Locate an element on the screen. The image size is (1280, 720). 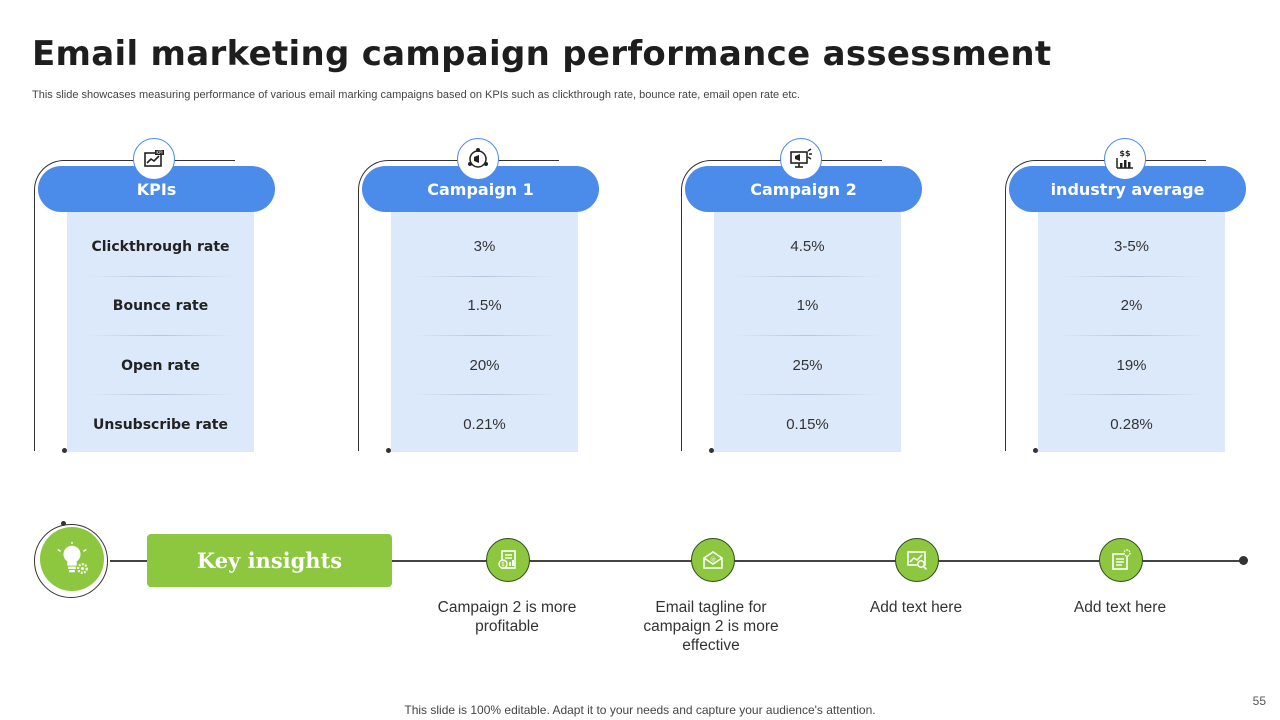
kpi-cell: Unsubscribe rate is located at coordinates (160, 424).